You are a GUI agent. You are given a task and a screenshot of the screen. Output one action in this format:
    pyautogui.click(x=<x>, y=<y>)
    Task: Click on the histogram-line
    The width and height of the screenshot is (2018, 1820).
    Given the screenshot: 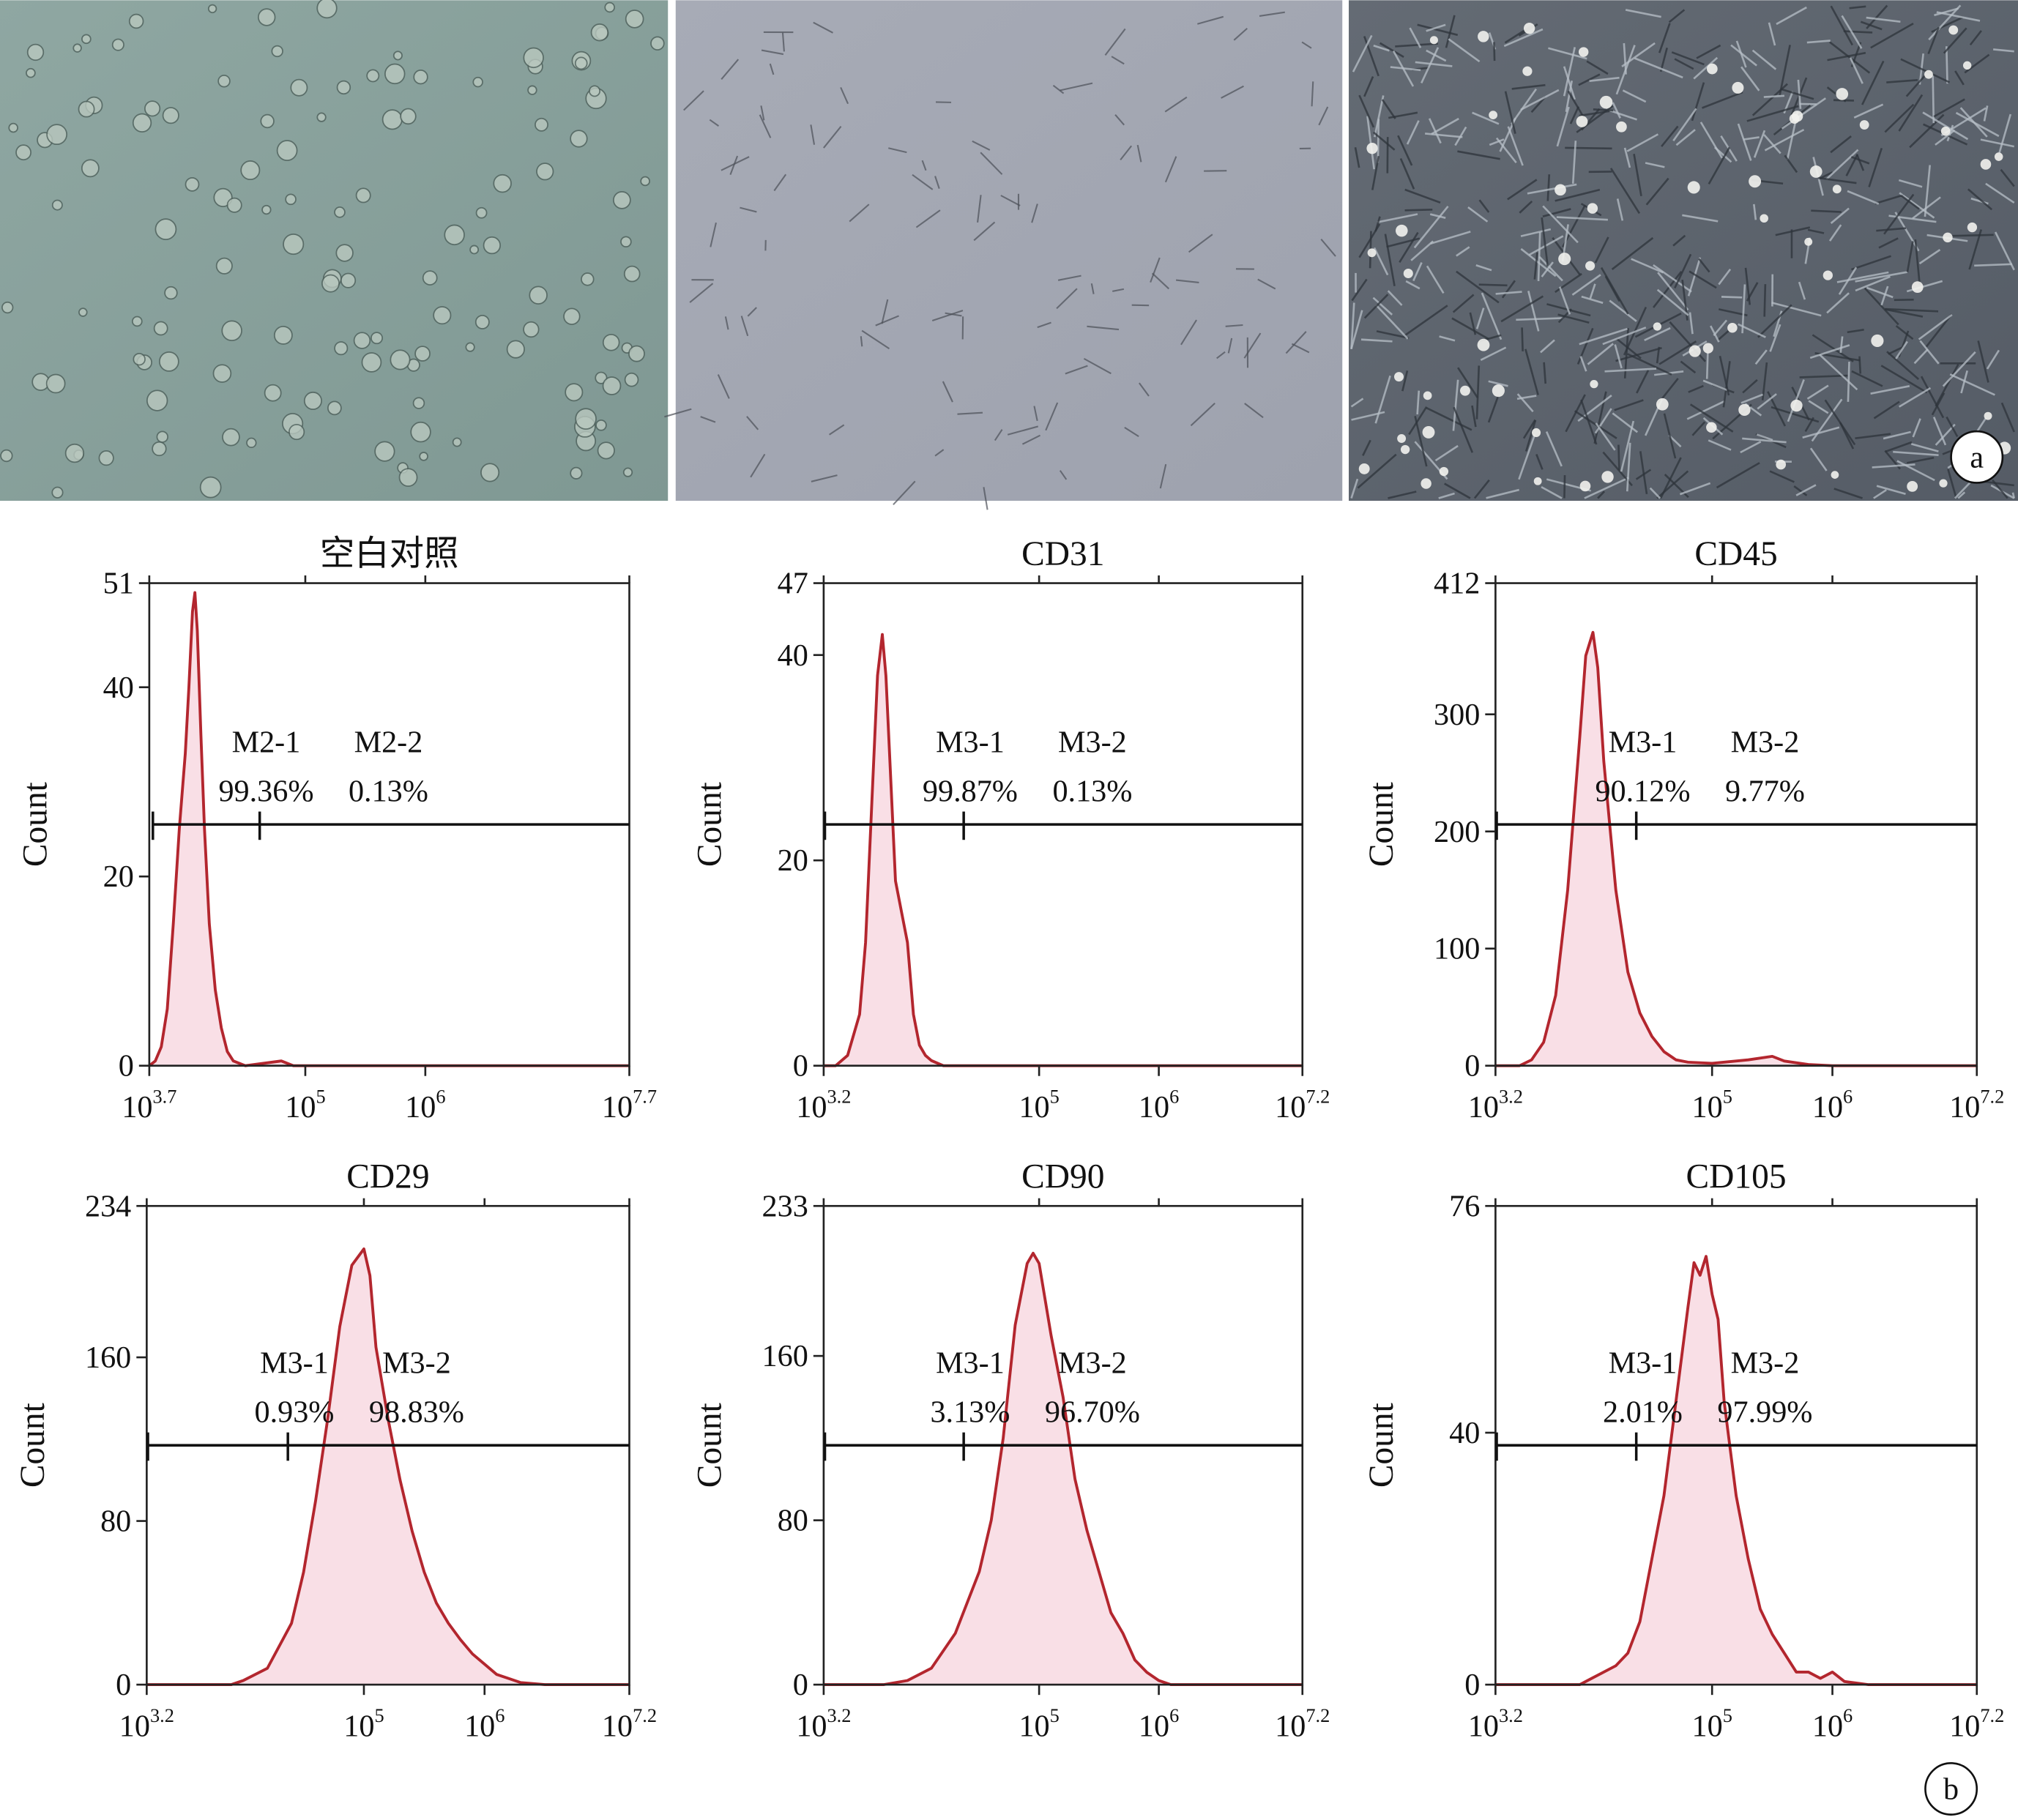 What is the action you would take?
    pyautogui.click(x=1063, y=850)
    